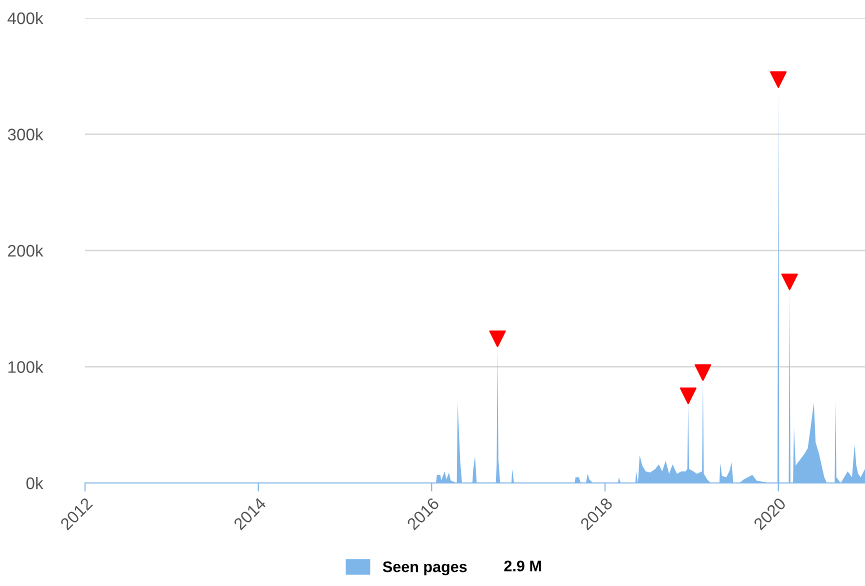 Image resolution: width=865 pixels, height=586 pixels. Describe the element at coordinates (35, 483) in the screenshot. I see `y-tick-label: 0k` at that location.